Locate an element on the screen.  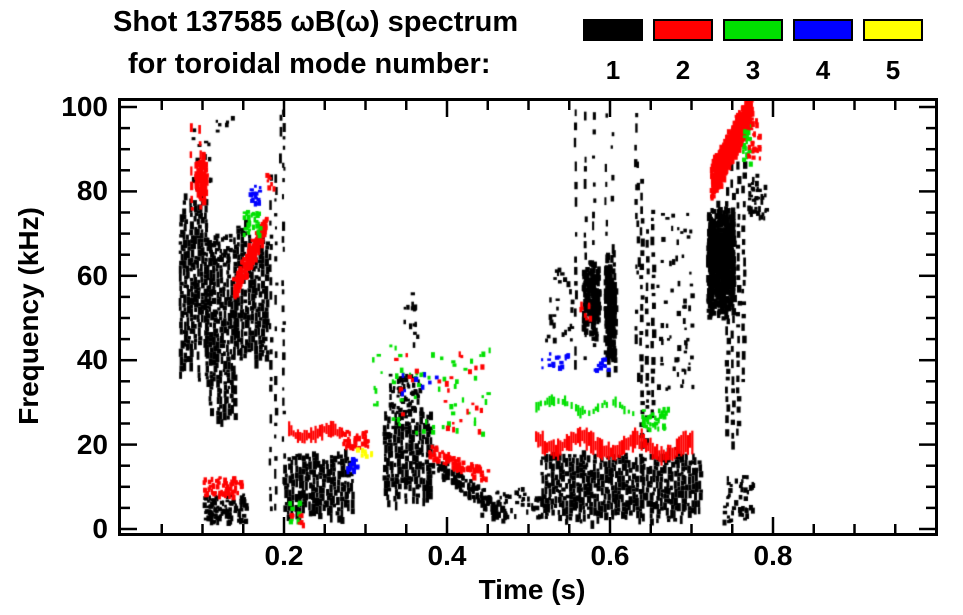
y-tick-label-20: 20 is located at coordinates (92, 444).